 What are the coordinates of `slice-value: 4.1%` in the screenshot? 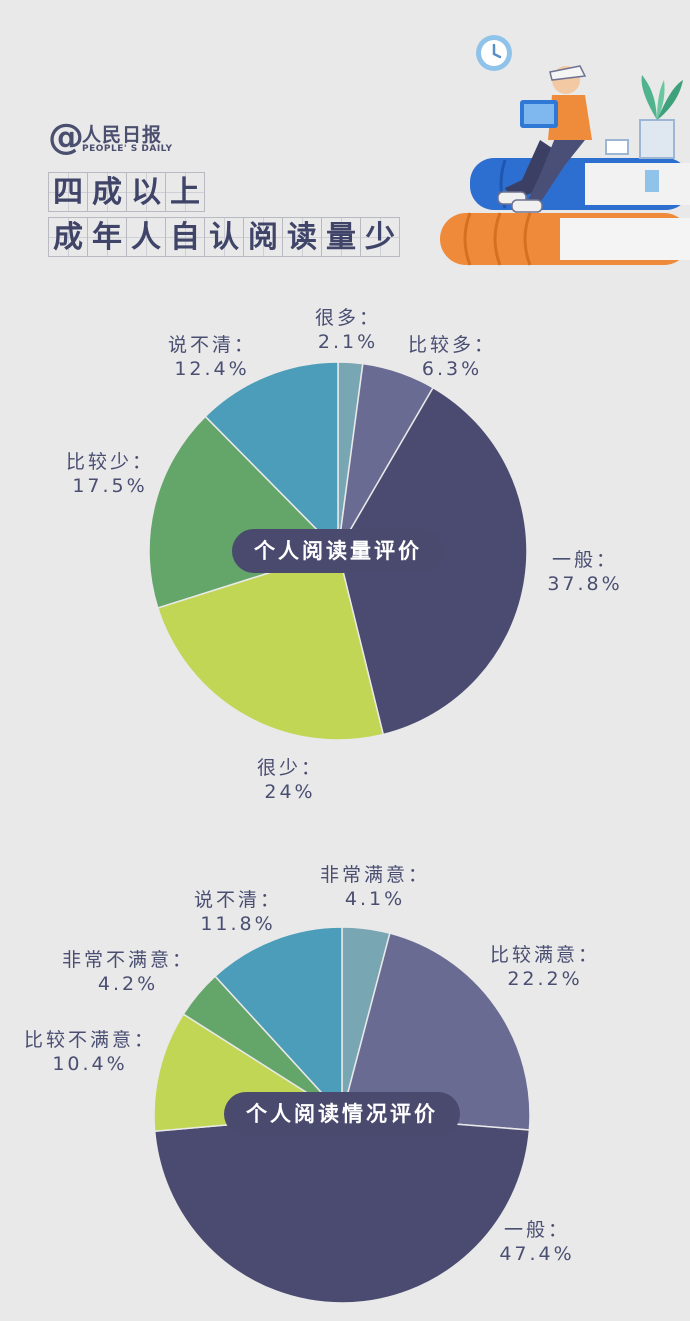 It's located at (375, 899).